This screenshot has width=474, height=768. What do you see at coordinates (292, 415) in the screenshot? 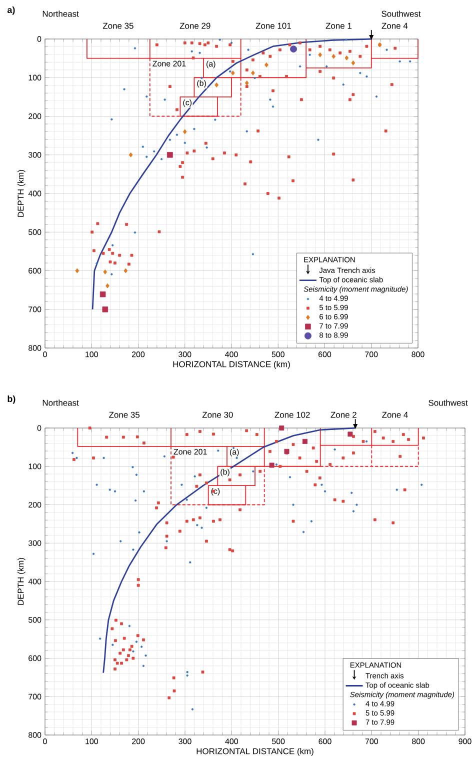
I see `text: Zone 102` at bounding box center [292, 415].